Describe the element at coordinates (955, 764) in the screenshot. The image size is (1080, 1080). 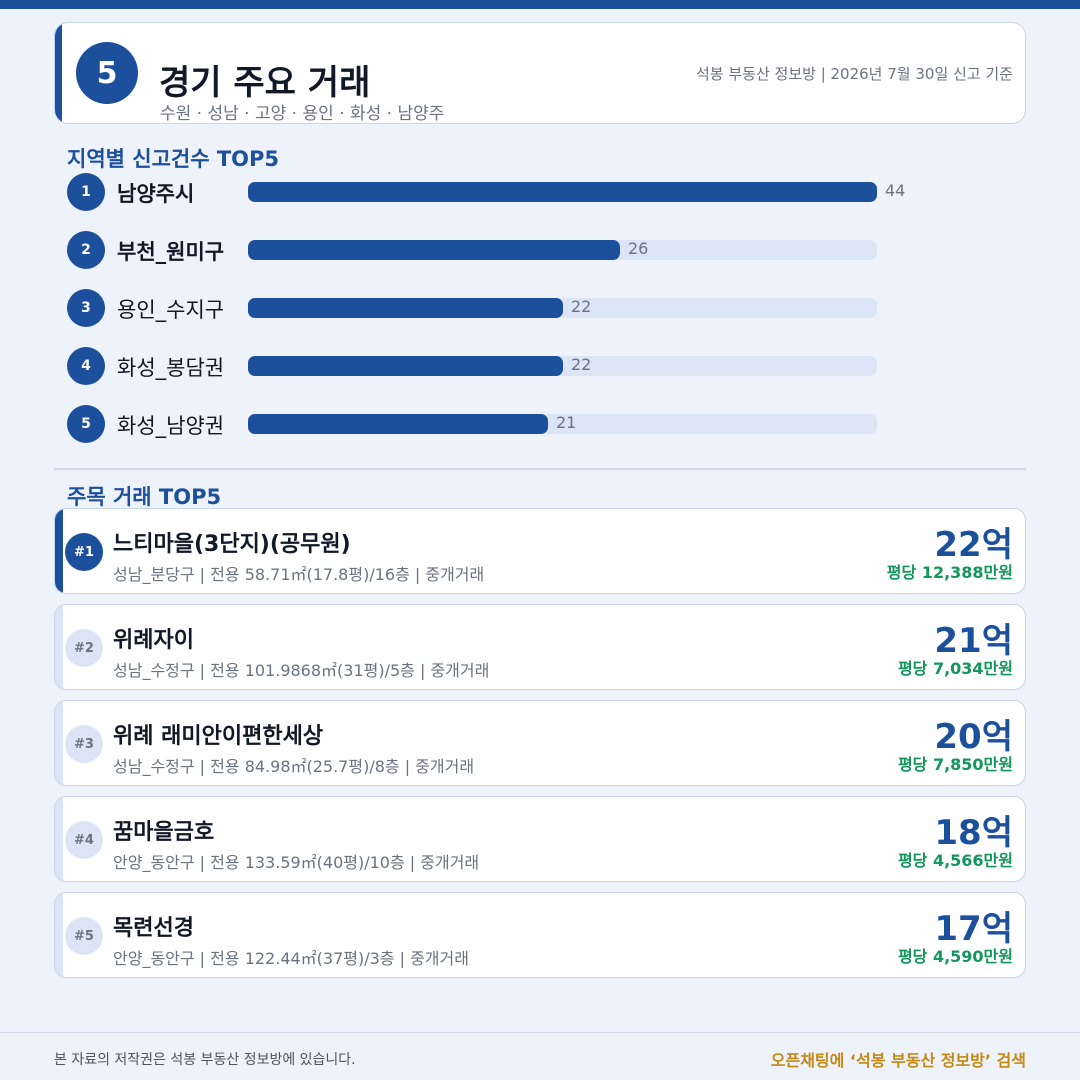
I see `deal-price-per-pyeong: 평당 7,850만원` at that location.